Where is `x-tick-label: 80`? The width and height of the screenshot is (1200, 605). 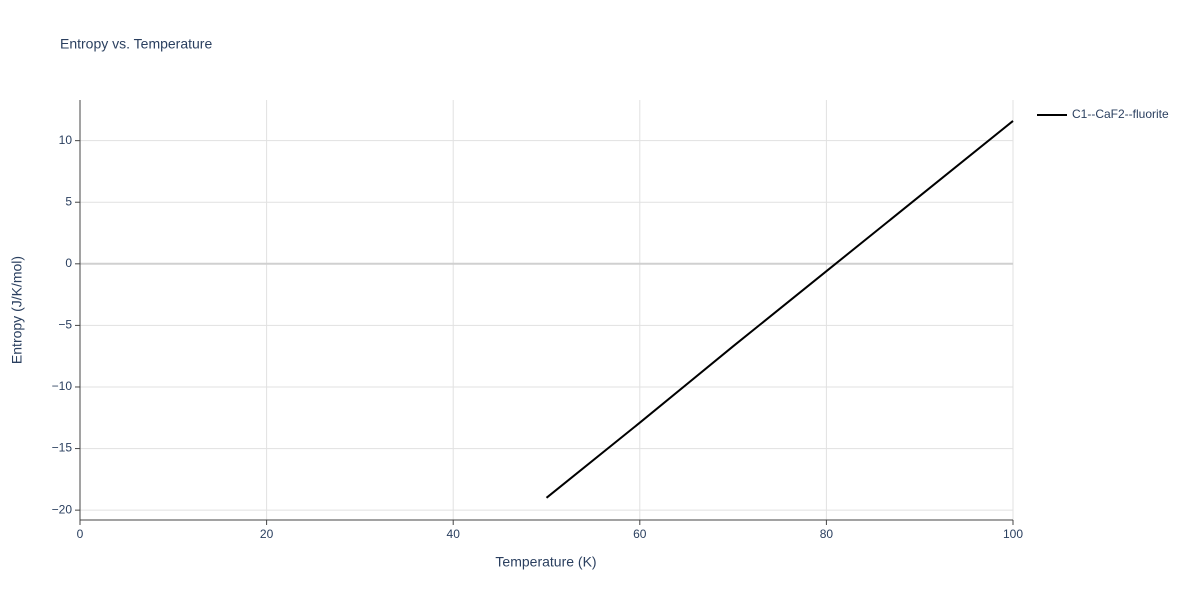
x-tick-label: 80 is located at coordinates (827, 534).